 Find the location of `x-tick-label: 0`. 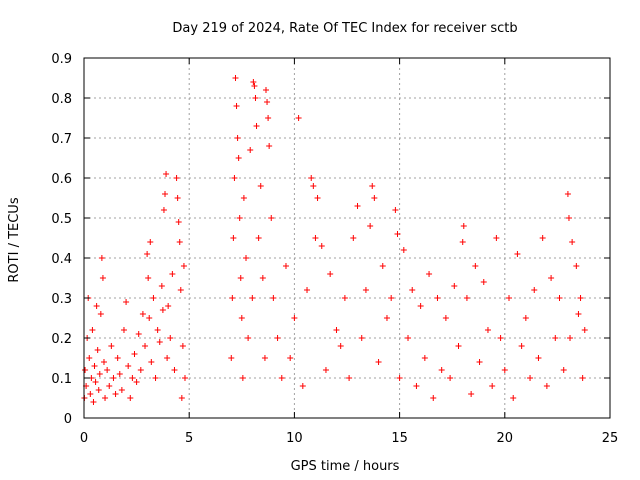

x-tick-label: 0 is located at coordinates (84, 438).